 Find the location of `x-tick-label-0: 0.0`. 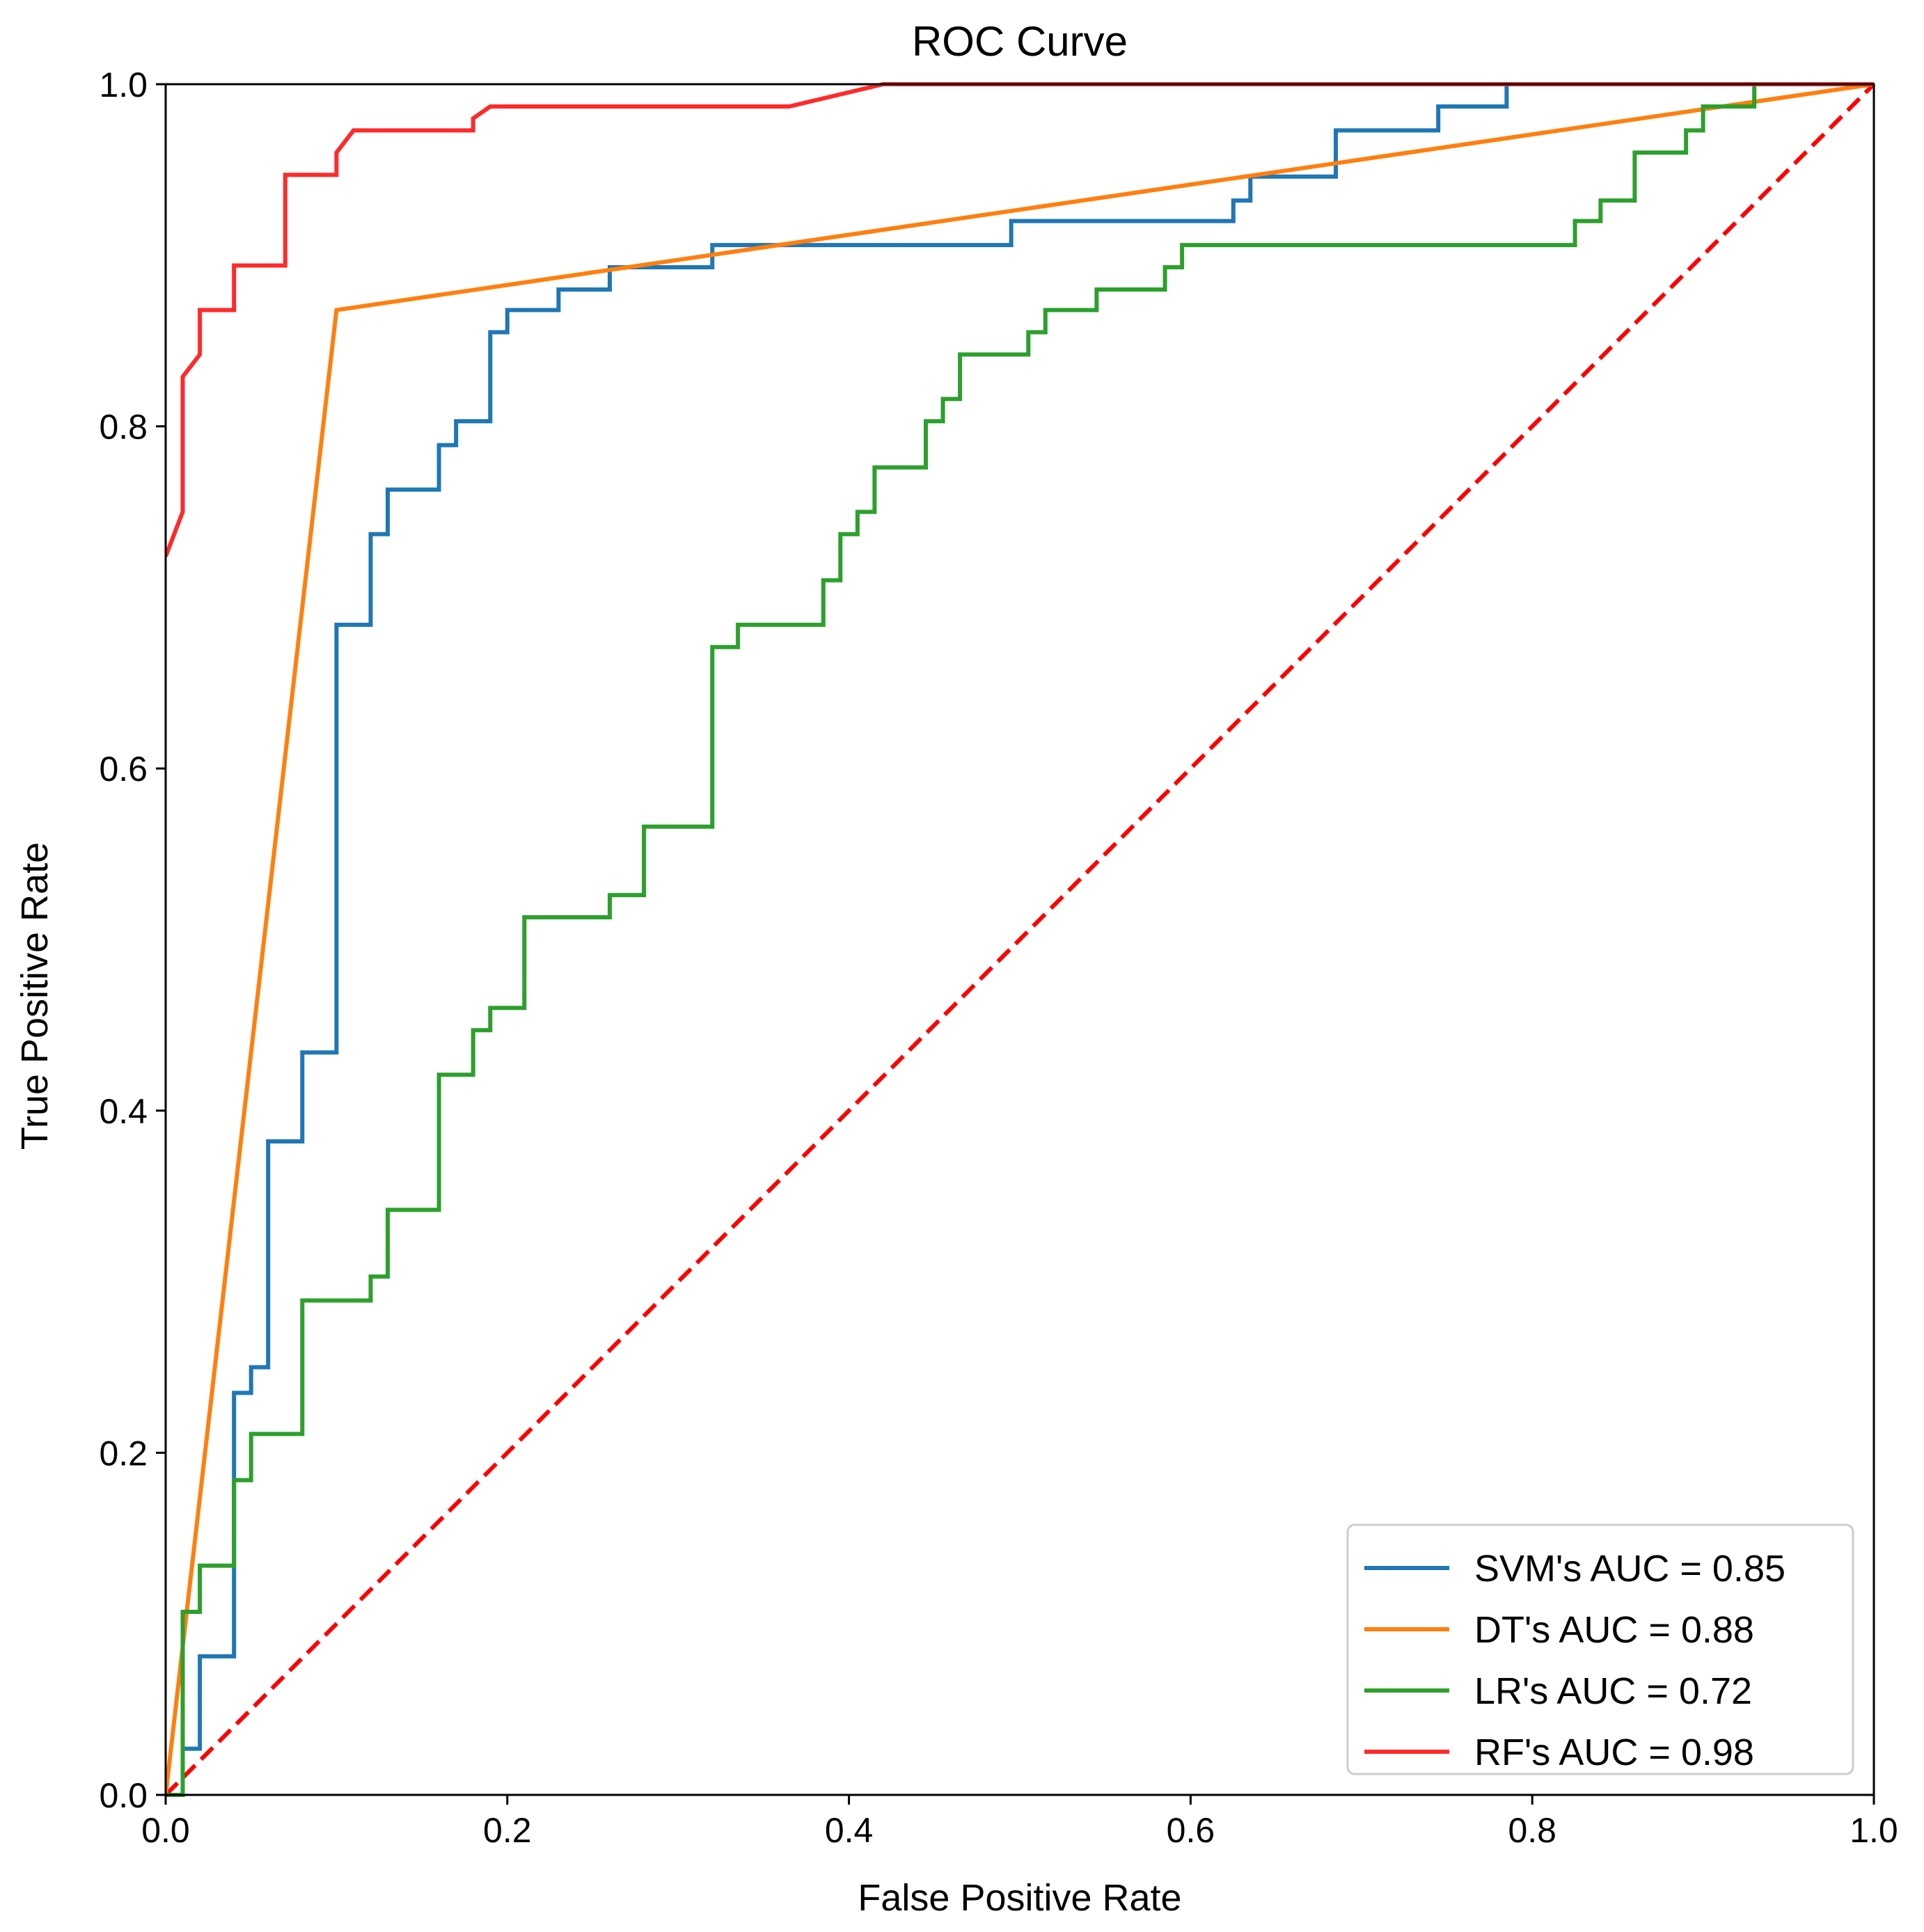

x-tick-label-0: 0.0 is located at coordinates (165, 1830).